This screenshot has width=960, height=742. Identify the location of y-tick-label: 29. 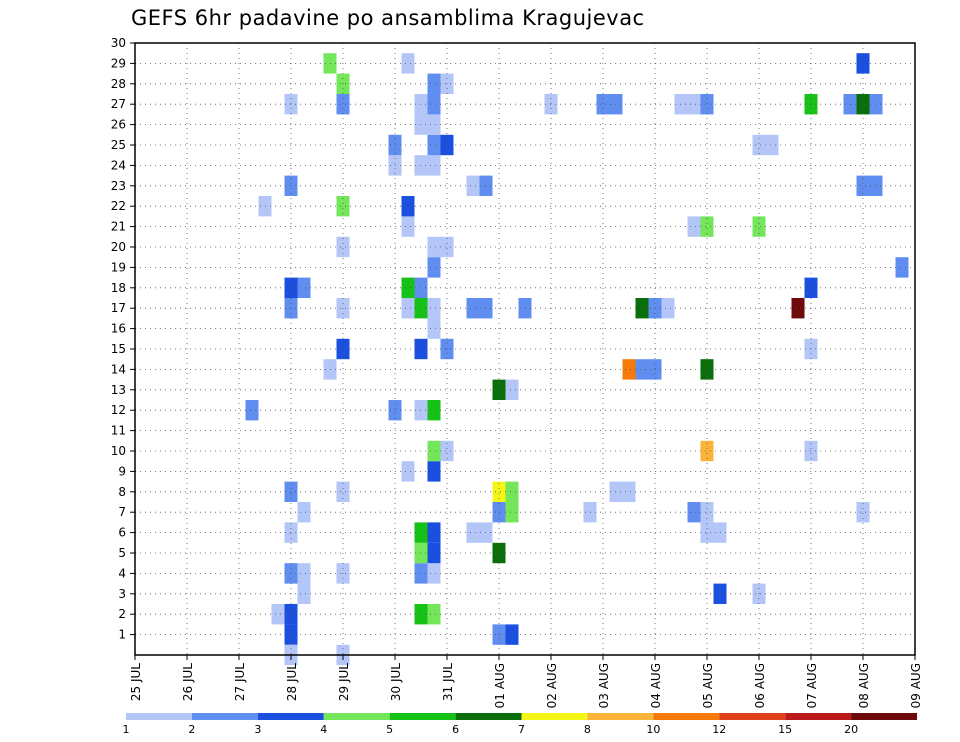
(118, 63).